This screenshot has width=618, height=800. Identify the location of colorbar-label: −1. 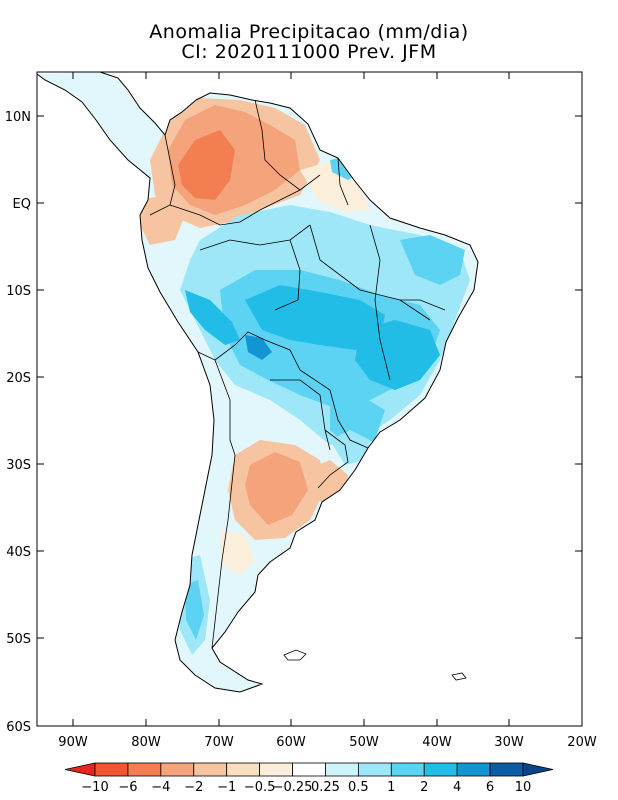
(226, 787).